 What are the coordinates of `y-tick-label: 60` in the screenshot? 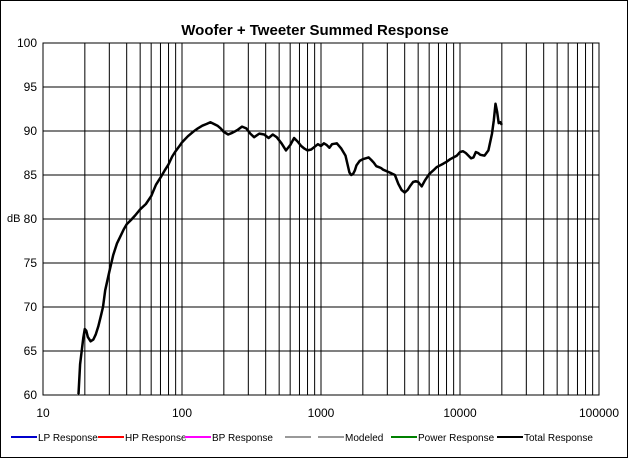 It's located at (31, 395).